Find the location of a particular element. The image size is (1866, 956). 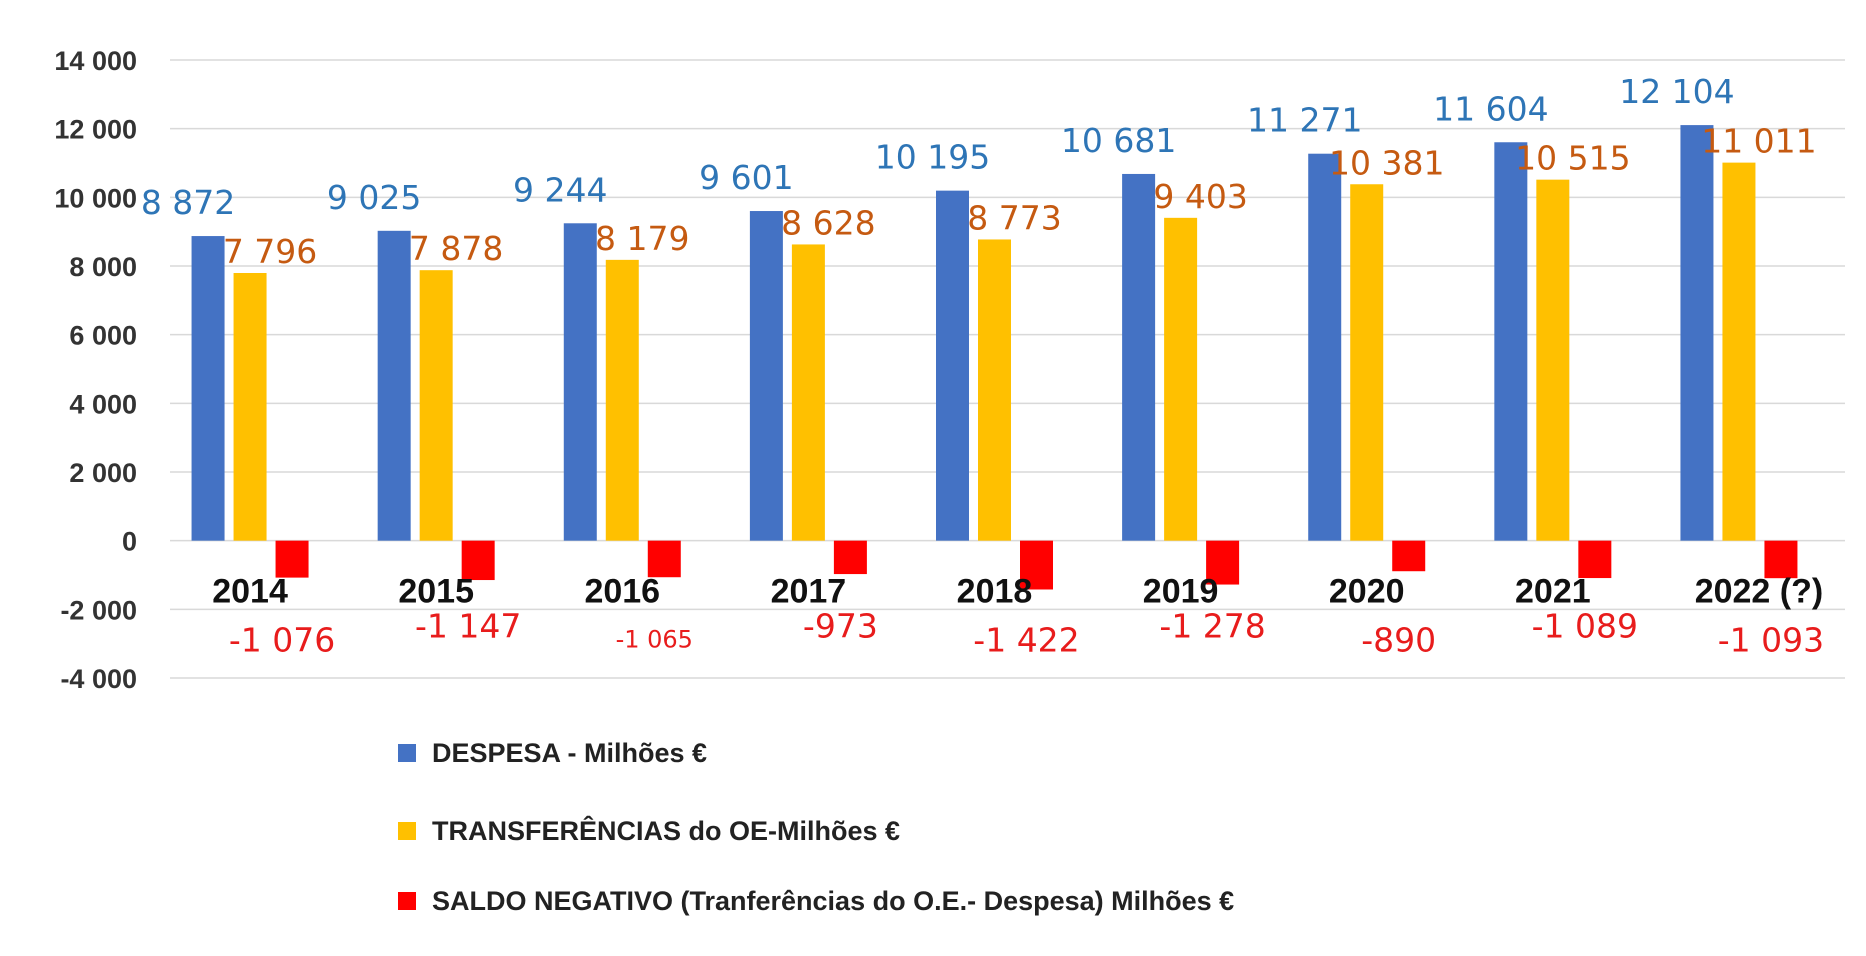

data-label-s2-6: -890 is located at coordinates (1398, 639).